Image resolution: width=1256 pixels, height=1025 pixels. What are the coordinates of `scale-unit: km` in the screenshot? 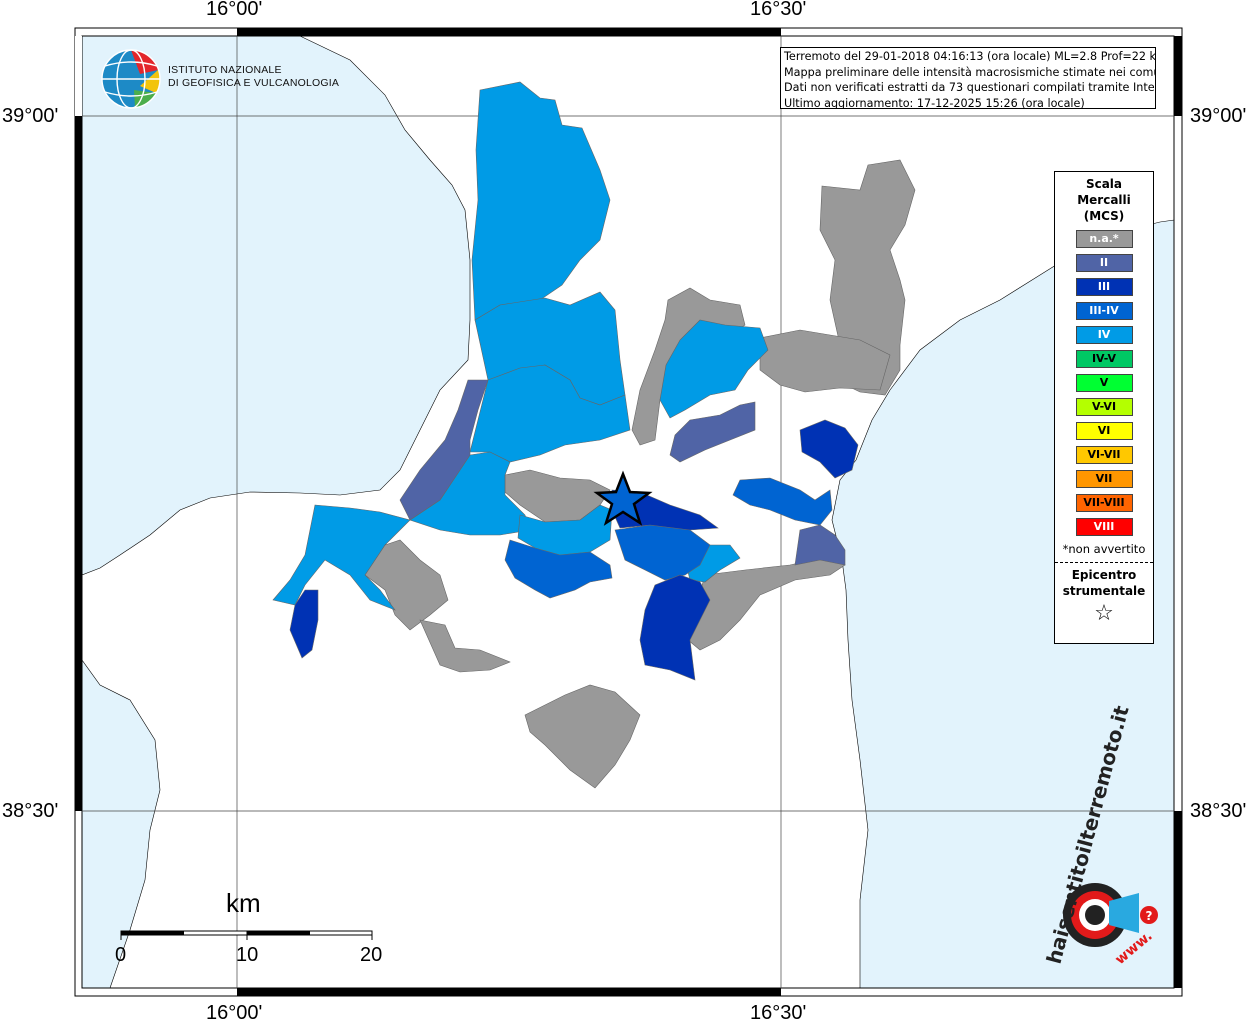 It's located at (243, 903).